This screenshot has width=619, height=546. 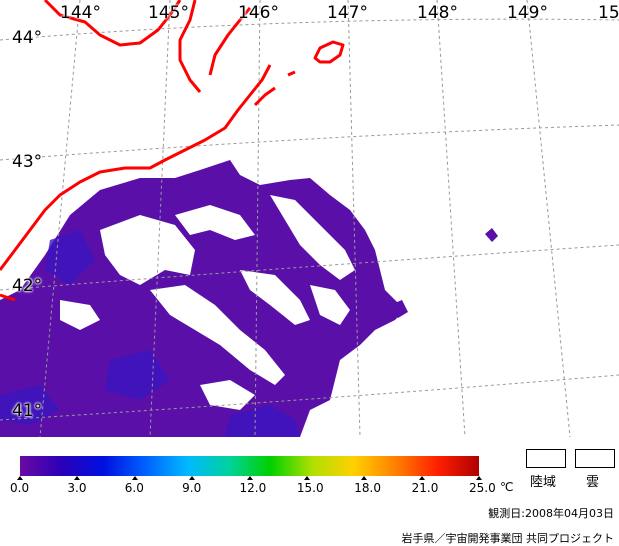 What do you see at coordinates (27, 411) in the screenshot?
I see `lat-label-41: 41°` at bounding box center [27, 411].